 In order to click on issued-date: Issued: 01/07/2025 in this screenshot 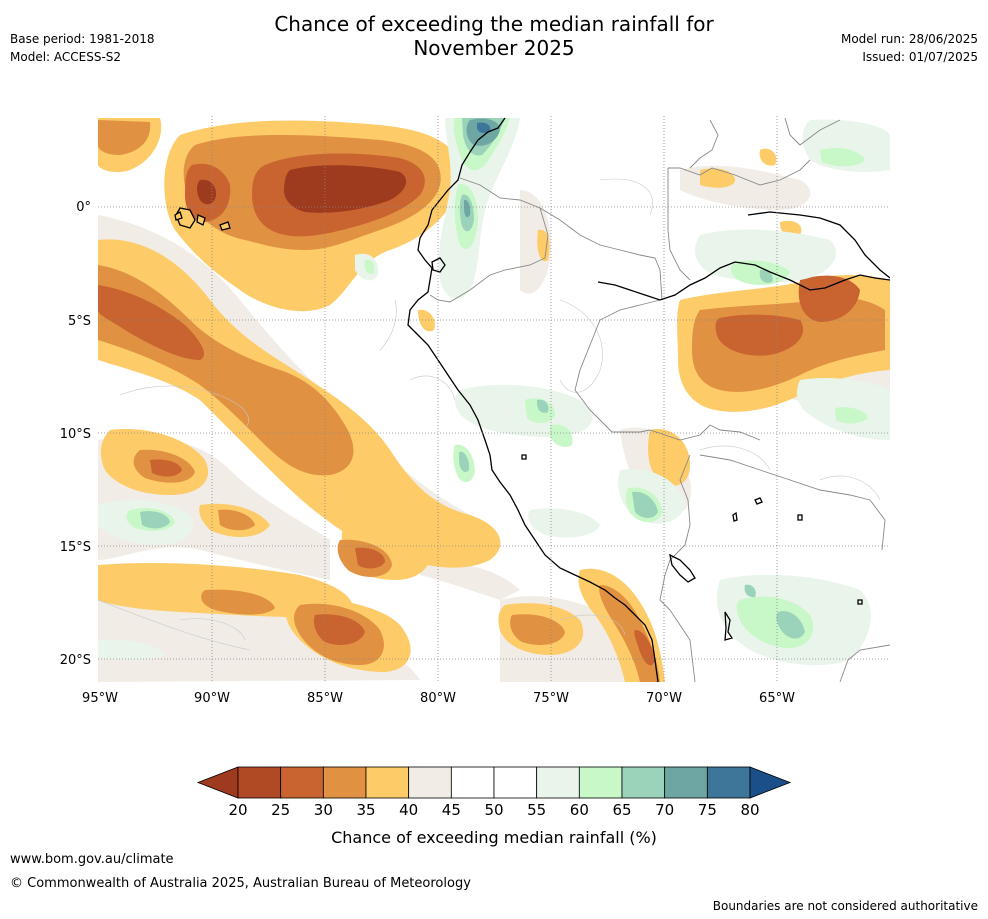, I will do `click(920, 57)`.